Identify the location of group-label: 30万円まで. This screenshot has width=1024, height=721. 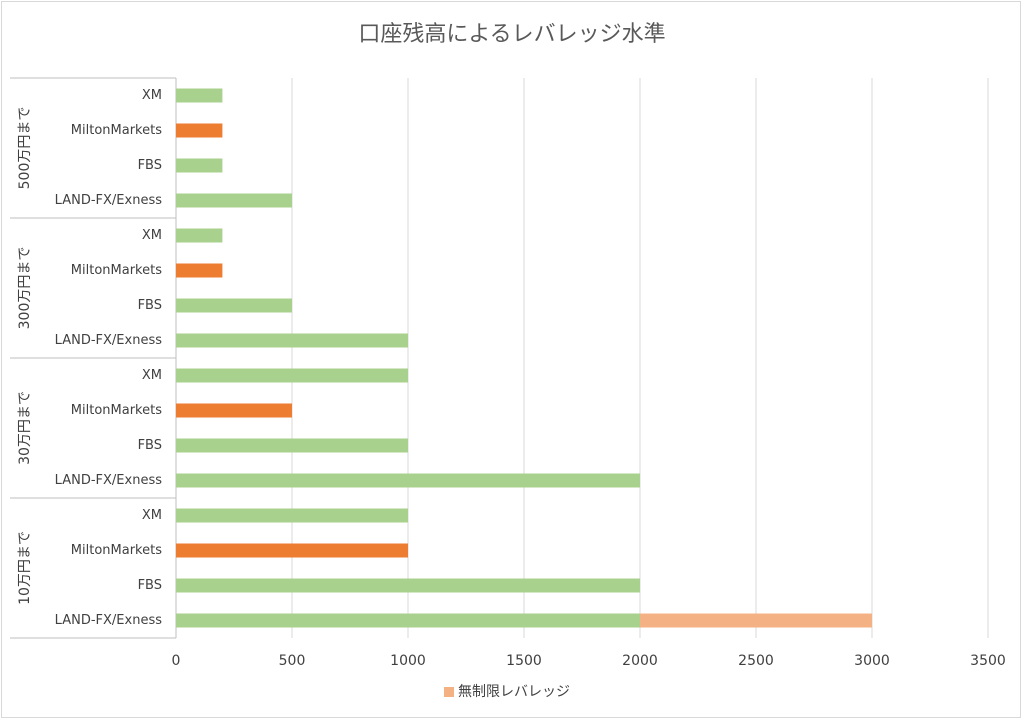
(25, 428).